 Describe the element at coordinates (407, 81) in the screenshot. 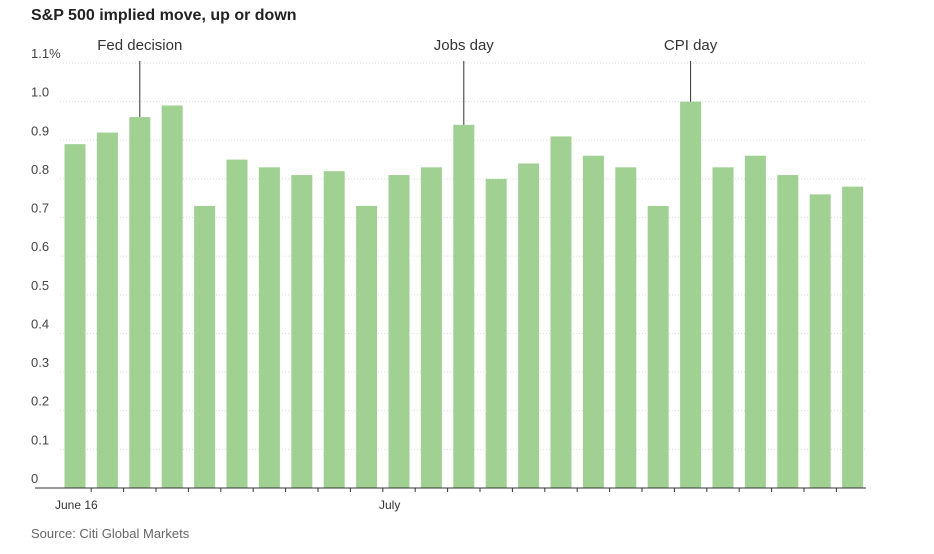

I see `annotations: Fed decision Jobs day CPI day` at that location.